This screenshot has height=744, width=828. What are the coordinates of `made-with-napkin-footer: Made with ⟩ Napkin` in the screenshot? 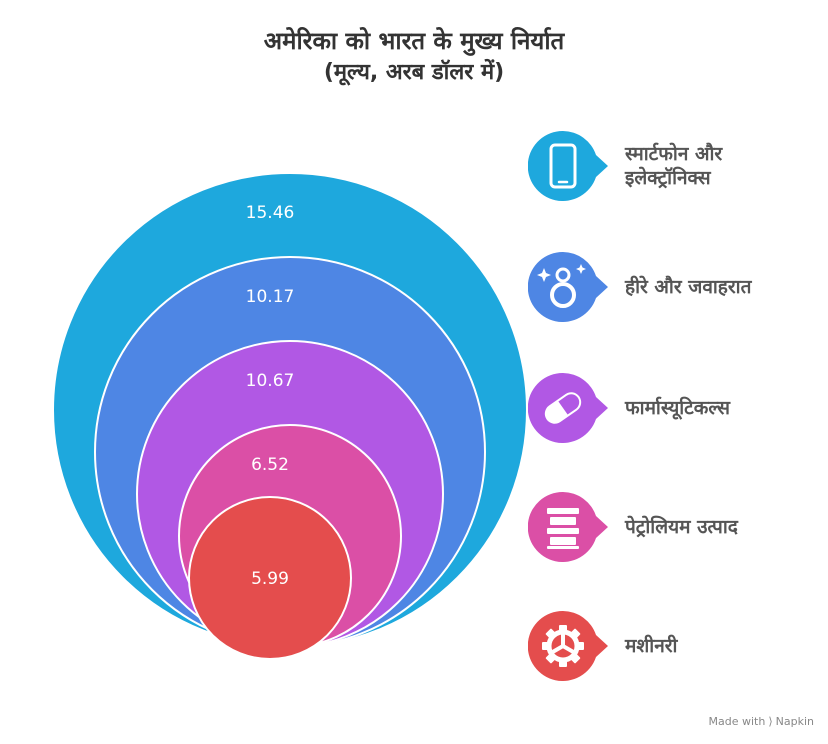 It's located at (761, 721).